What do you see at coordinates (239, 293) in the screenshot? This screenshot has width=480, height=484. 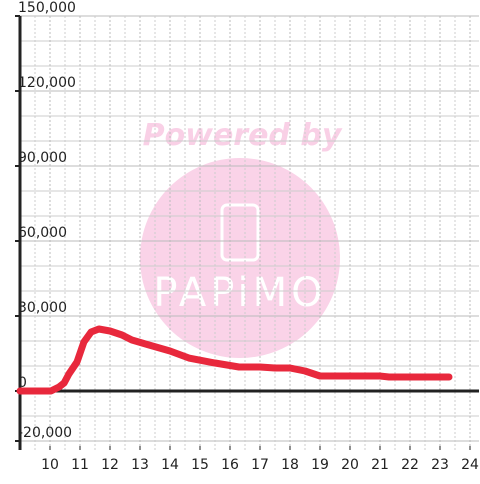 I see `watermark-text: PAPiMO` at bounding box center [239, 293].